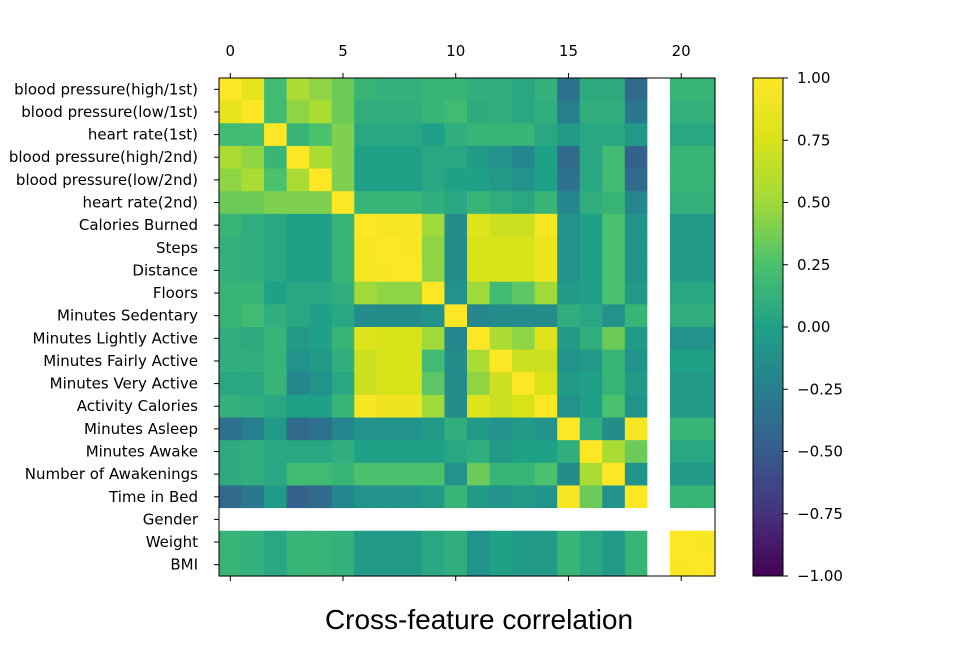  What do you see at coordinates (115, 338) in the screenshot?
I see `row-label: Minutes Lightly Active` at bounding box center [115, 338].